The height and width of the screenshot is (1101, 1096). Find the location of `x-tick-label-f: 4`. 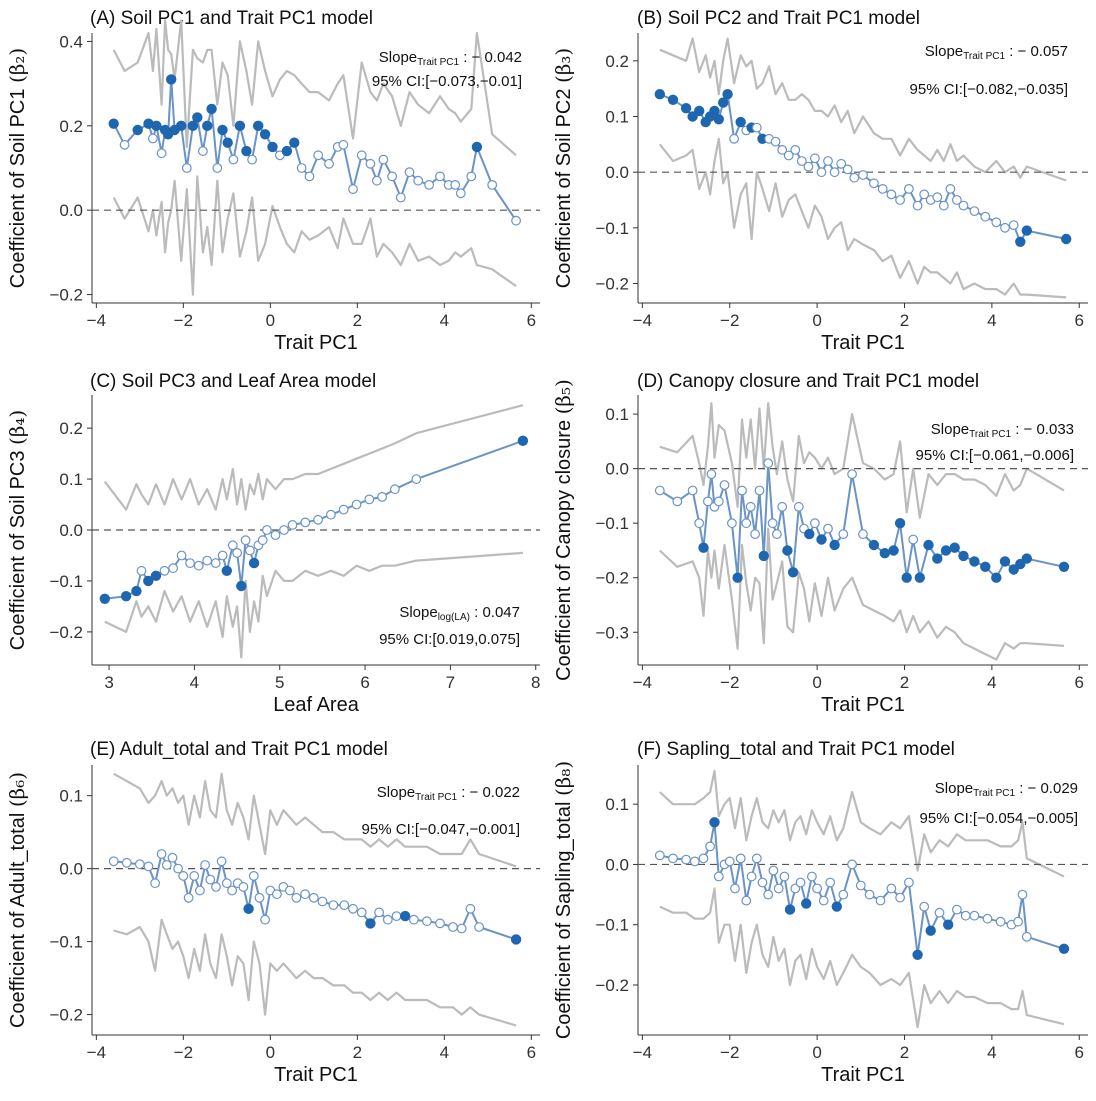

x-tick-label-f: 4 is located at coordinates (991, 1052).